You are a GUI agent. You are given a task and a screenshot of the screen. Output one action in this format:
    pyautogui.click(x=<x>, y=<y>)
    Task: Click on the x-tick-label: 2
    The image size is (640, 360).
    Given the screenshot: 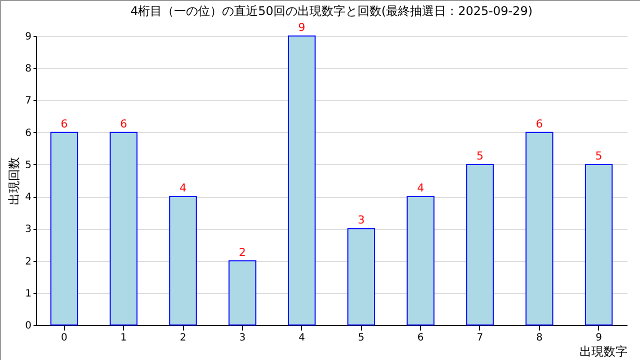 What is the action you would take?
    pyautogui.click(x=183, y=338)
    